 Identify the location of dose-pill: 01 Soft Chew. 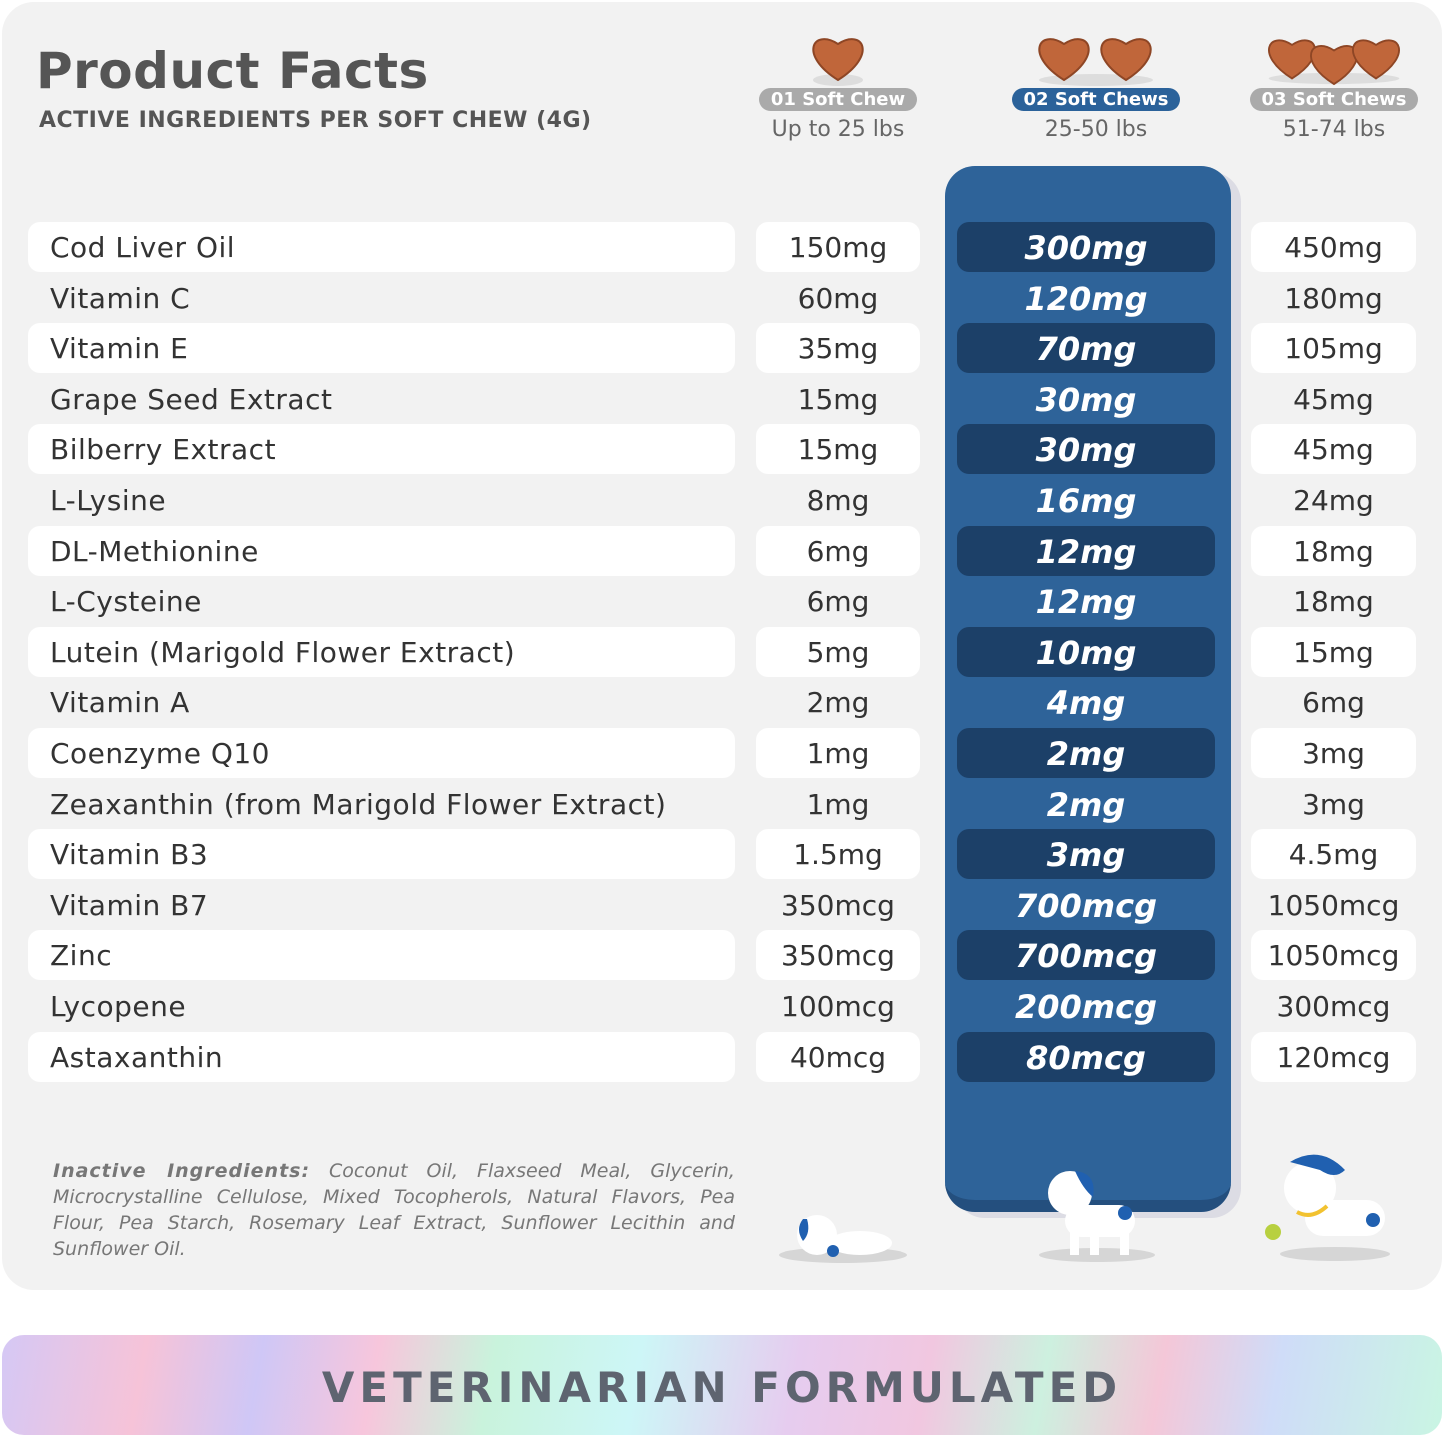
(838, 99).